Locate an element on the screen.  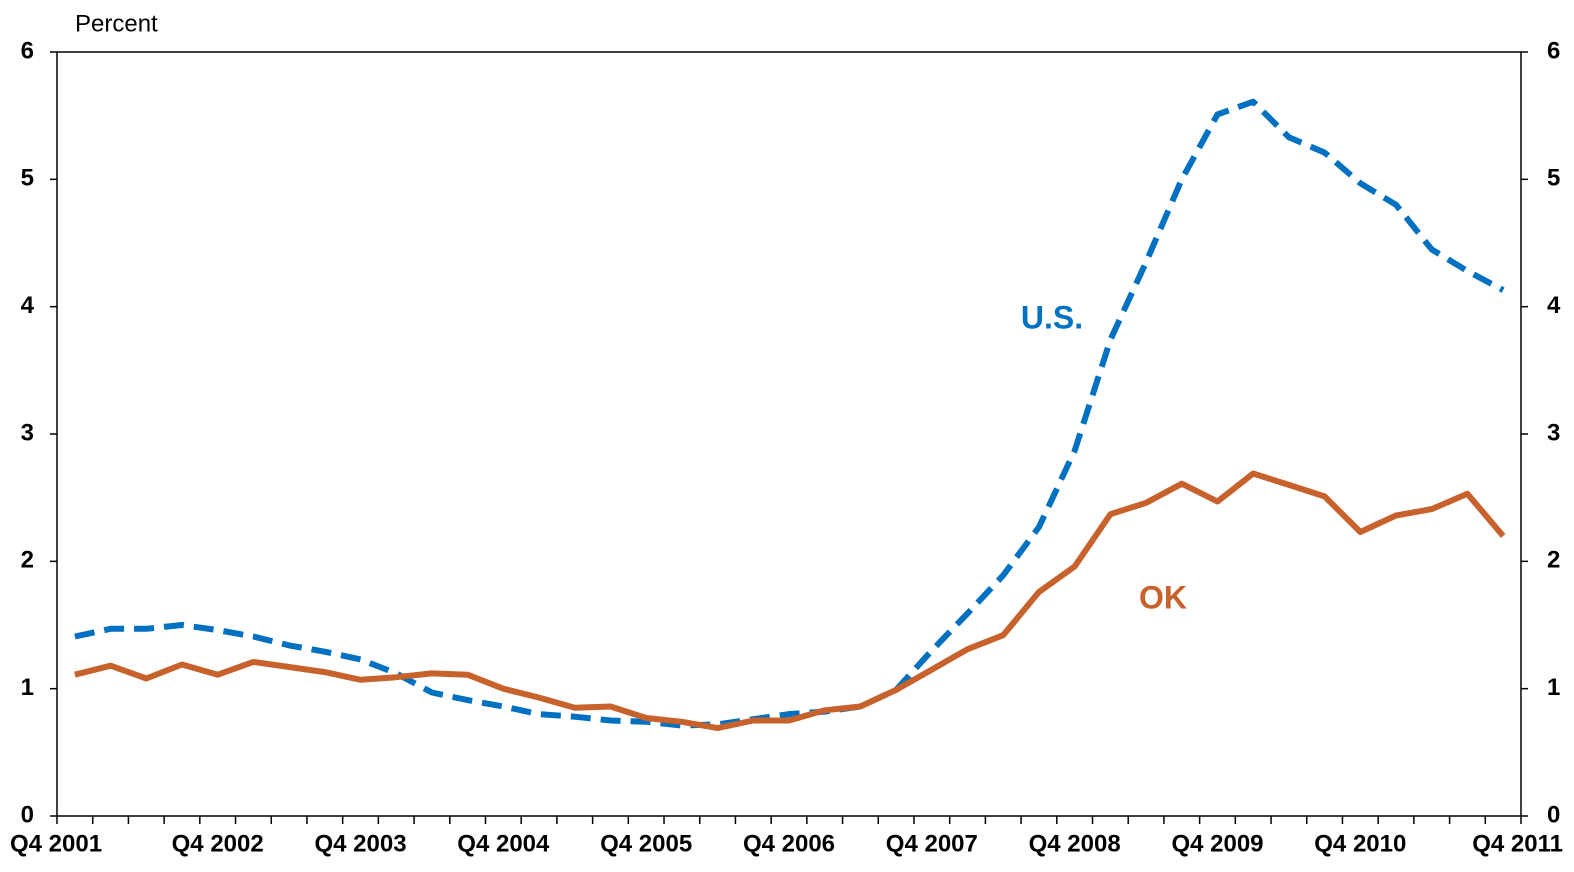
x-tick-label: Q4 2011 is located at coordinates (1517, 843).